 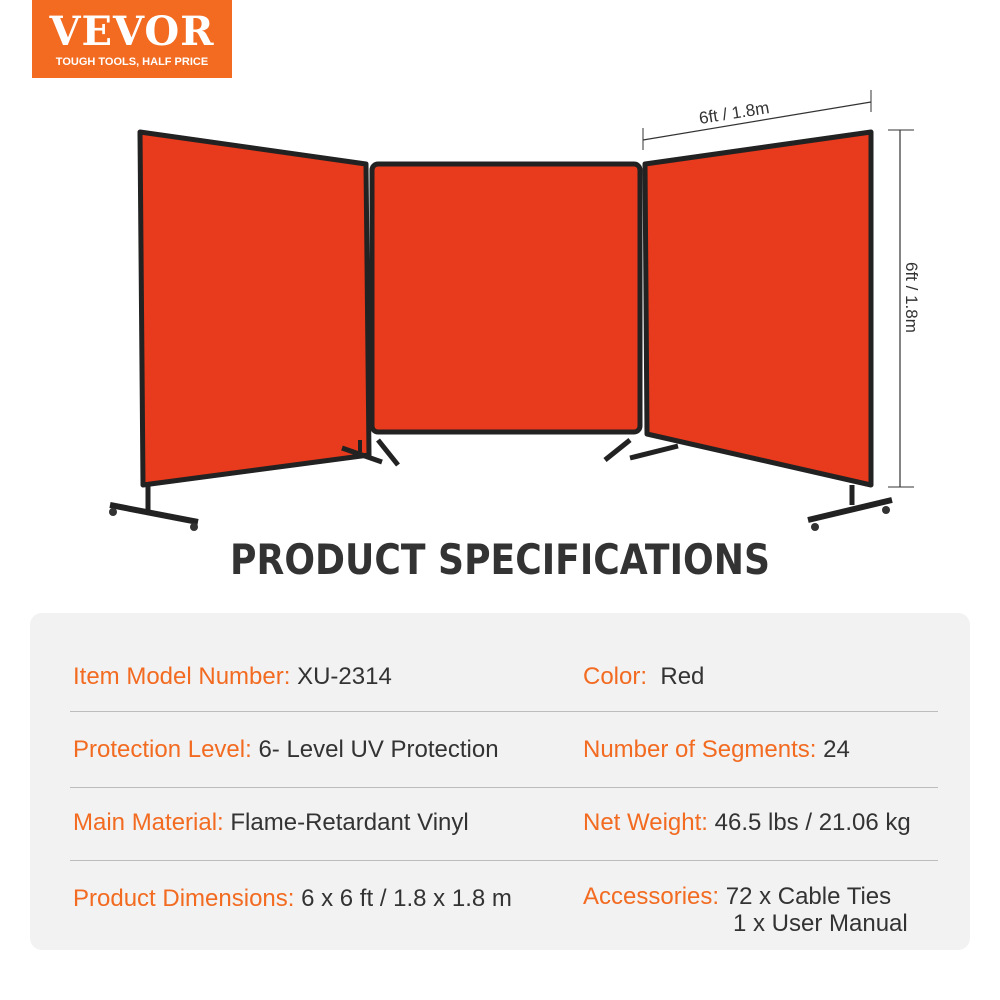 What do you see at coordinates (500, 559) in the screenshot?
I see `page-title: PRODUCT SPECIFICATIONS` at bounding box center [500, 559].